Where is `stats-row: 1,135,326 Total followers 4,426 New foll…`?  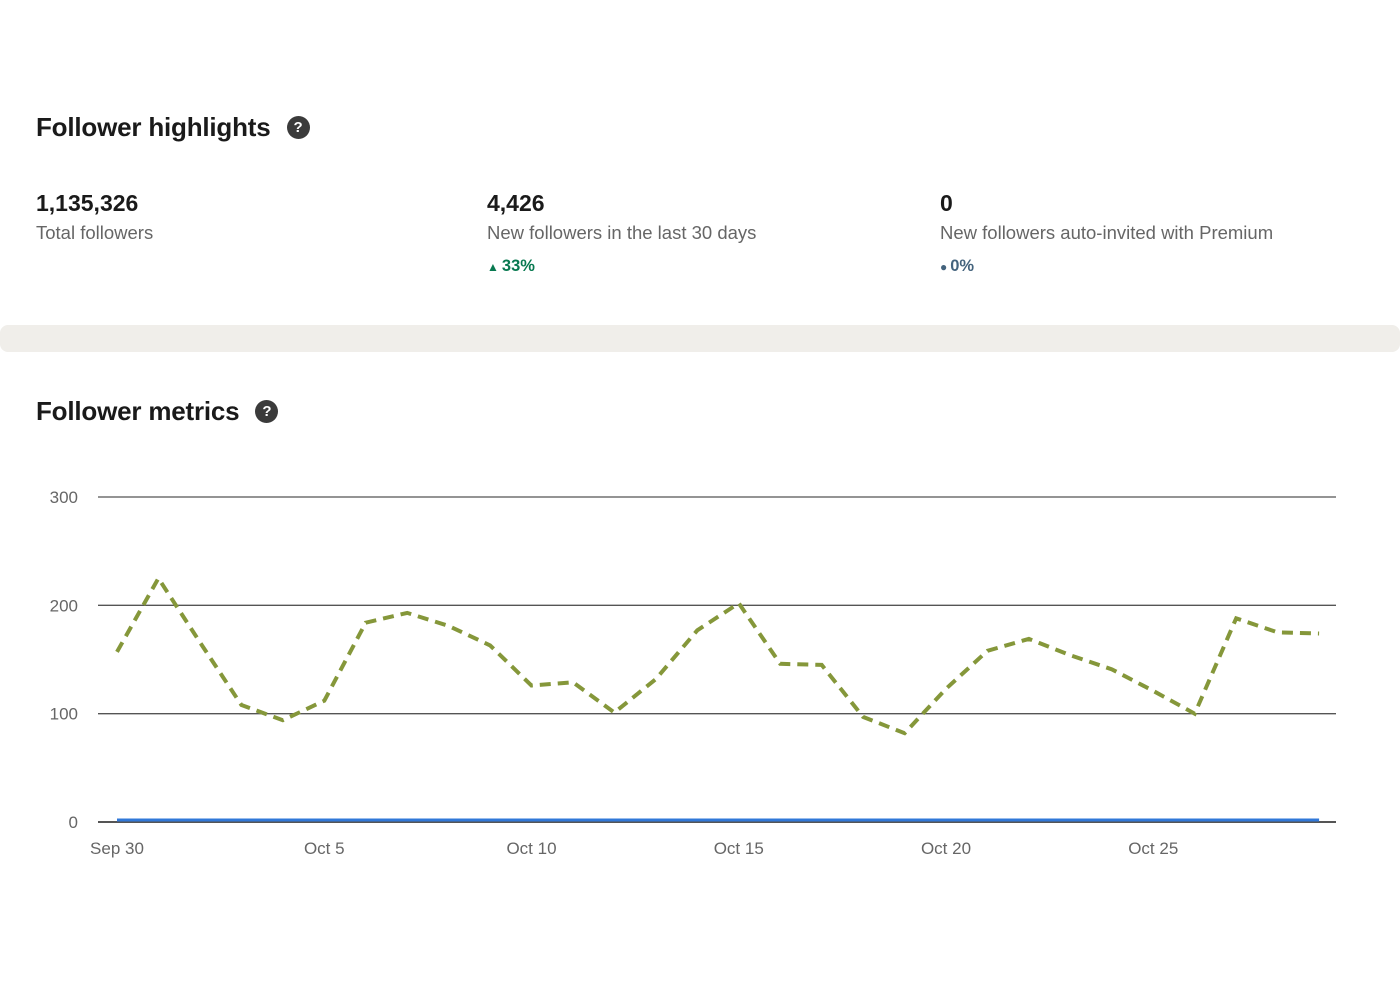
stats-row: 1,135,326 Total followers 4,426 New foll… is located at coordinates (700, 233).